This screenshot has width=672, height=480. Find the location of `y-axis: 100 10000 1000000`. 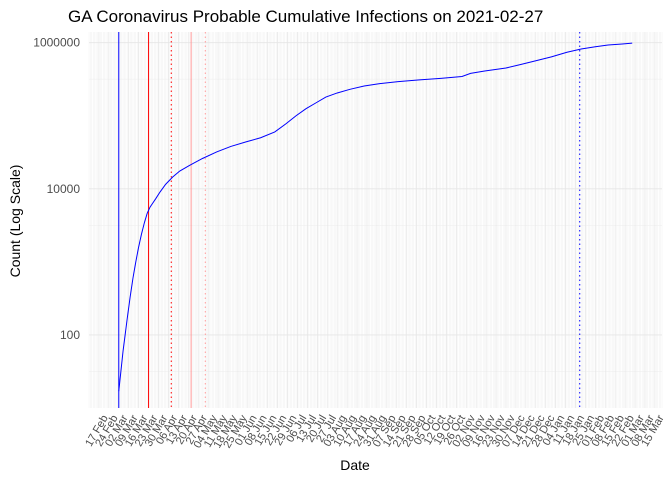

y-axis: 100 10000 1000000 is located at coordinates (56, 189).